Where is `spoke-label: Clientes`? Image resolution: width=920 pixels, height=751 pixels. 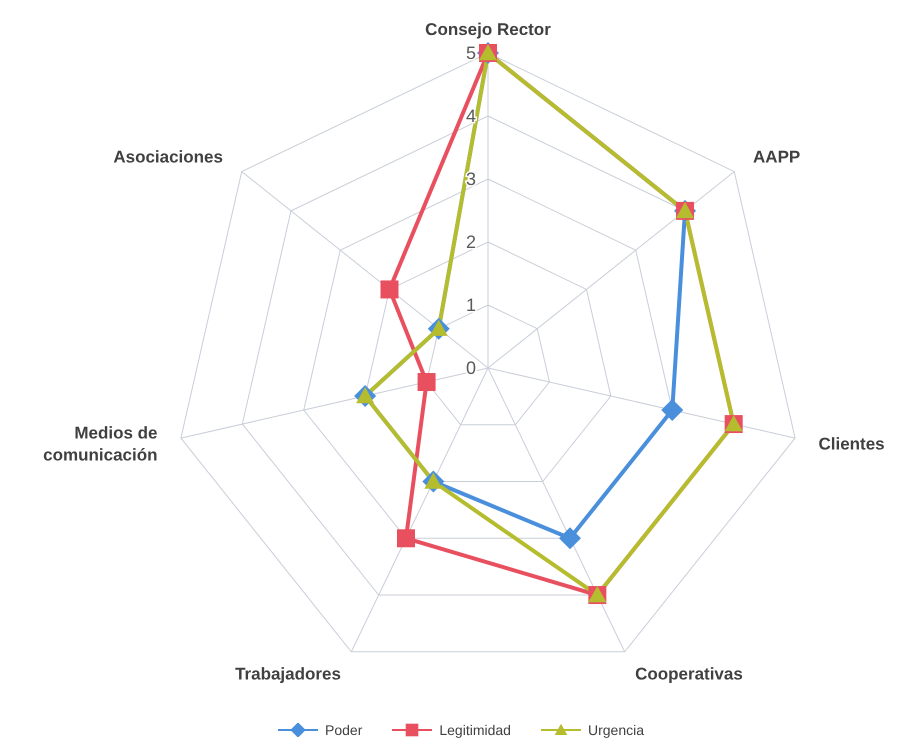
spoke-label: Clientes is located at coordinates (851, 444).